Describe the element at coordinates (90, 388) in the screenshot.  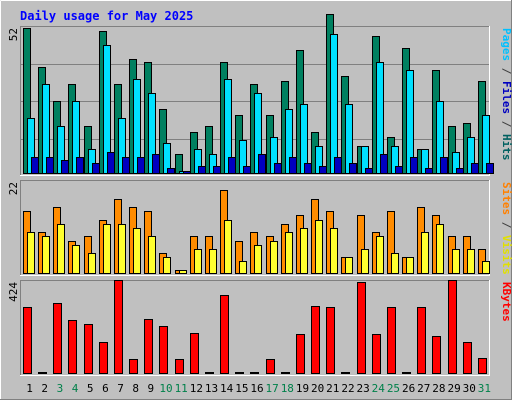
I see `day-label: 5` at that location.